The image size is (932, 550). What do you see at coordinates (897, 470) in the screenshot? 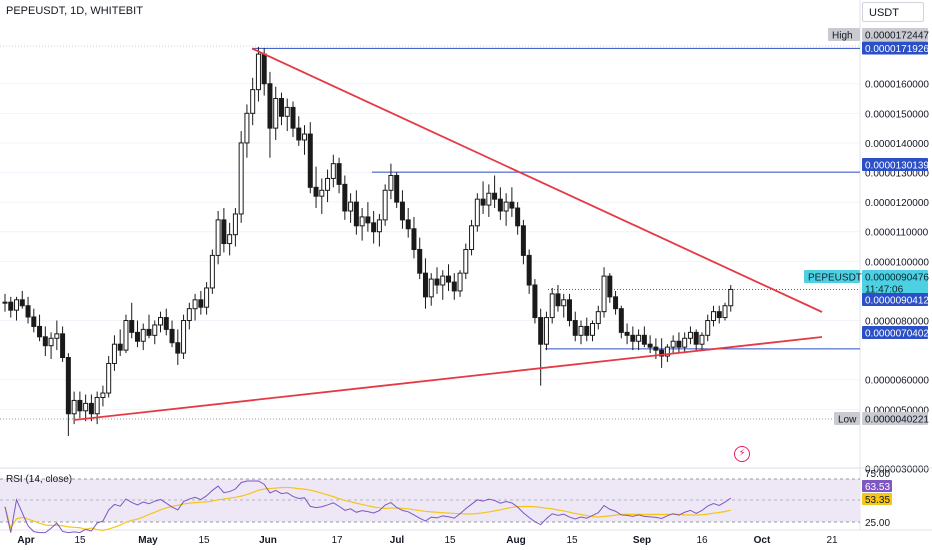
I see `y-tick-label: 0.0000030000` at bounding box center [897, 470].